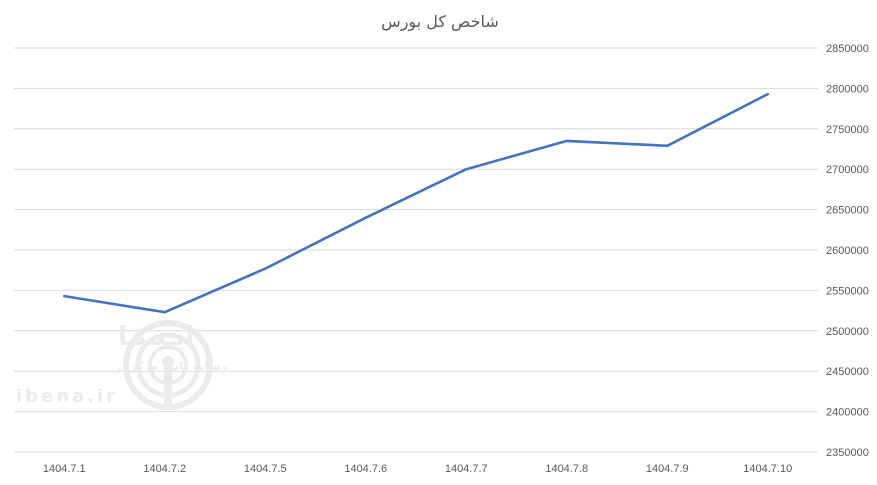 This screenshot has height=485, width=877. Describe the element at coordinates (667, 469) in the screenshot. I see `x-tick-label: 1404.7.9` at that location.